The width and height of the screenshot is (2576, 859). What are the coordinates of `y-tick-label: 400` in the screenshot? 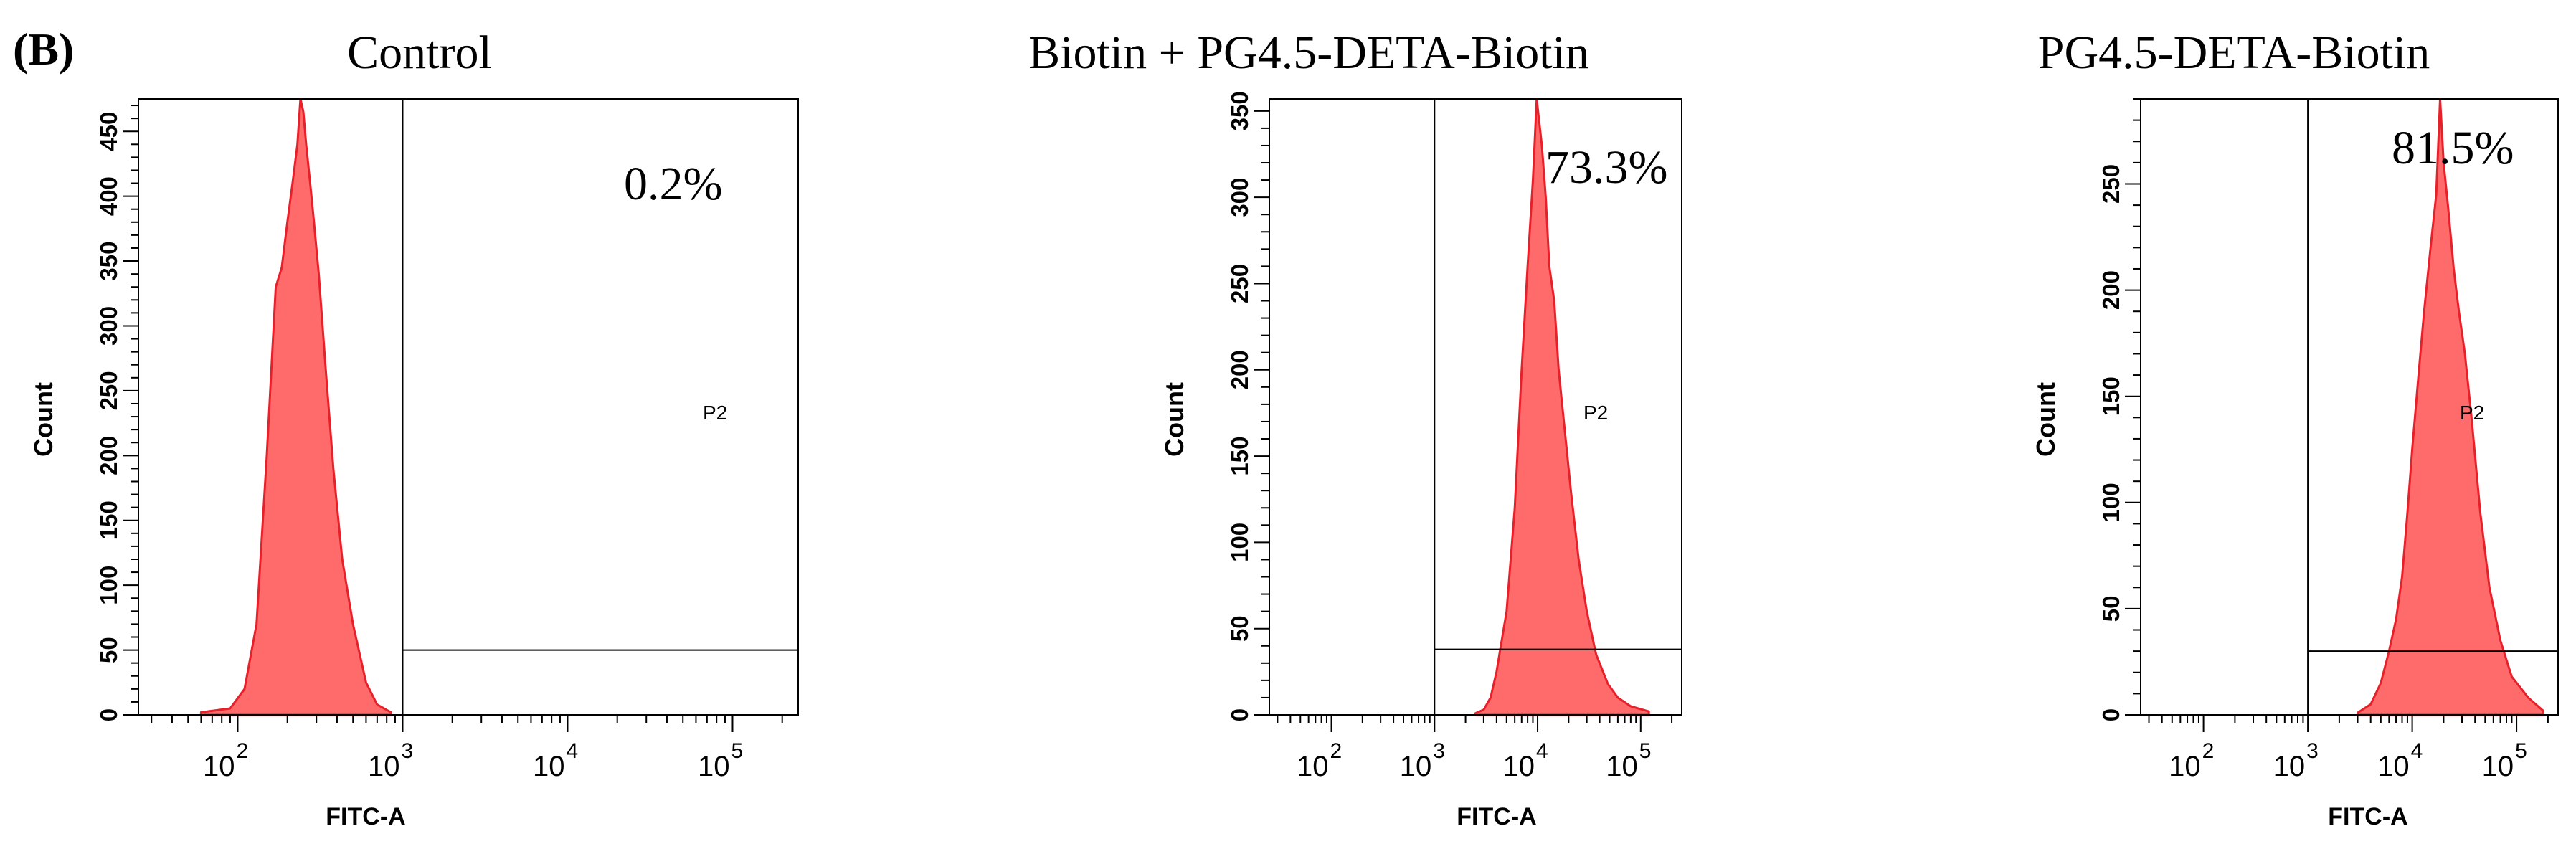 It's located at (108, 196).